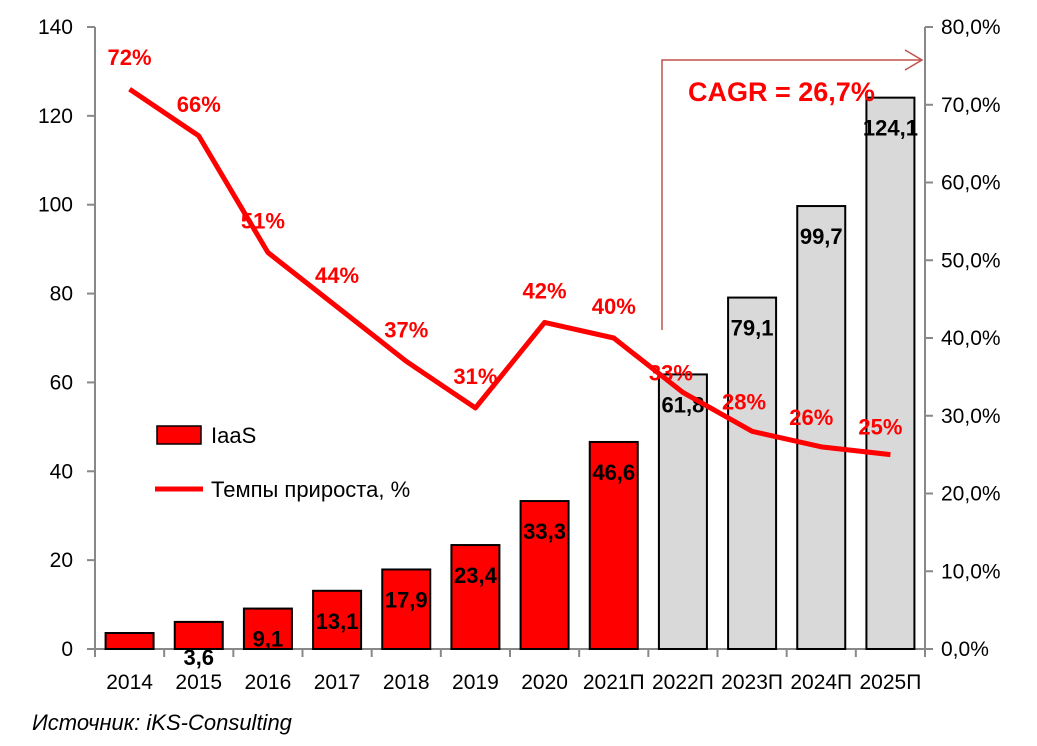 The image size is (1037, 746). I want to click on left-tick-label: 60, so click(61, 382).